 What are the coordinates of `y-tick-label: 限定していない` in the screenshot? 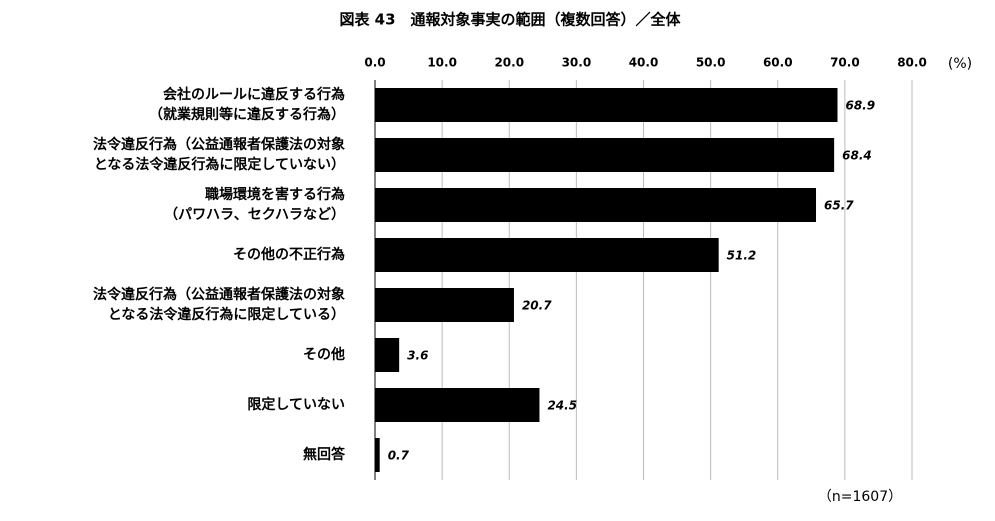 It's located at (296, 404).